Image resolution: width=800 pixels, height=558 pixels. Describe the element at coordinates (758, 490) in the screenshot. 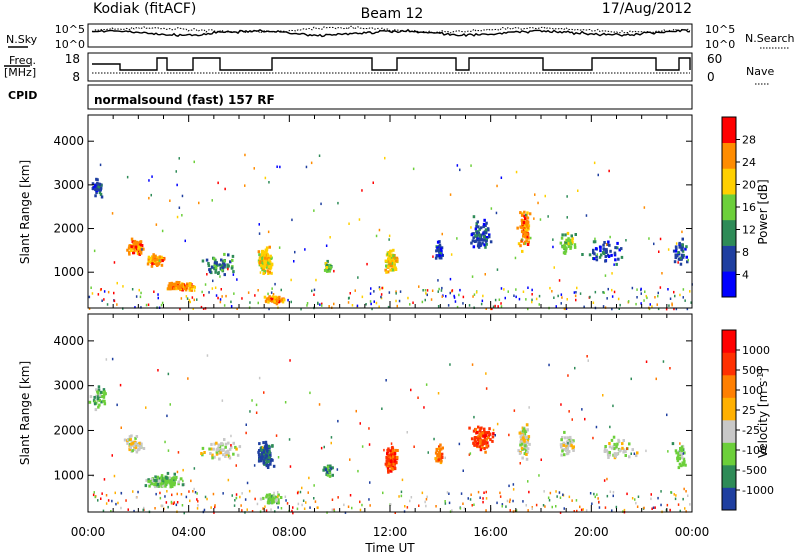

I see `colorbar-tick-label: -1000` at that location.